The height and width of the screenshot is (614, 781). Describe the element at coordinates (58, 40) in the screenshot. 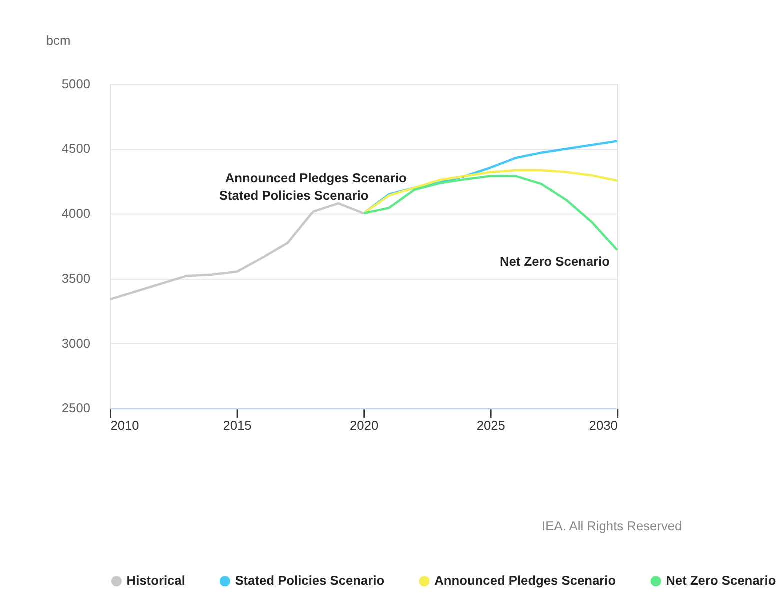

I see `y-axis-title: bcm` at that location.